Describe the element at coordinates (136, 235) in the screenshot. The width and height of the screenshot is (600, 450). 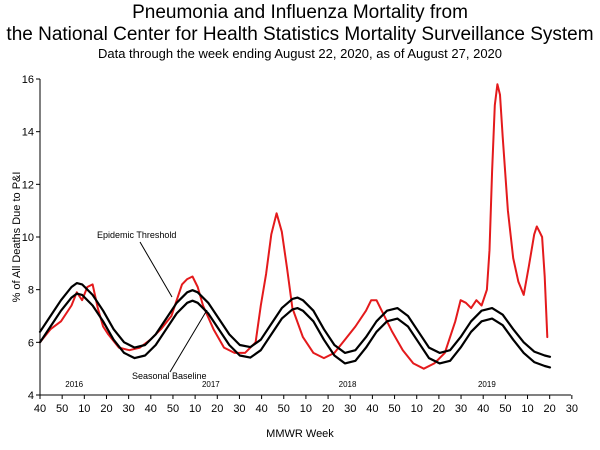
I see `threshold-annotation-label: Epidemic Threshold` at that location.